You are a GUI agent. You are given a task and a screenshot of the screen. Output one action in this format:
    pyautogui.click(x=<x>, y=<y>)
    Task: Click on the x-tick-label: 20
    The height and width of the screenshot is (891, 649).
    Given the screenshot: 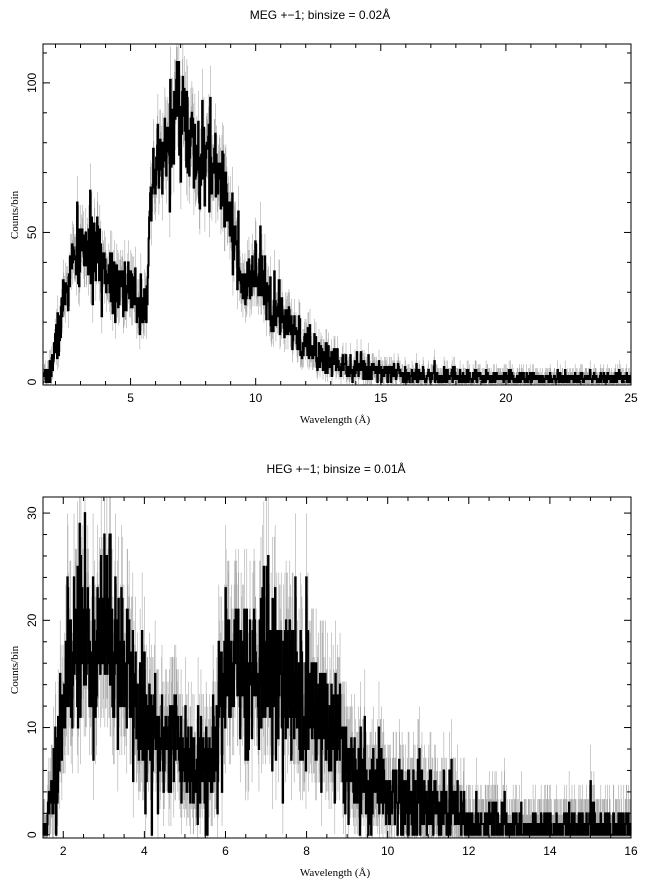 What is the action you would take?
    pyautogui.click(x=506, y=398)
    